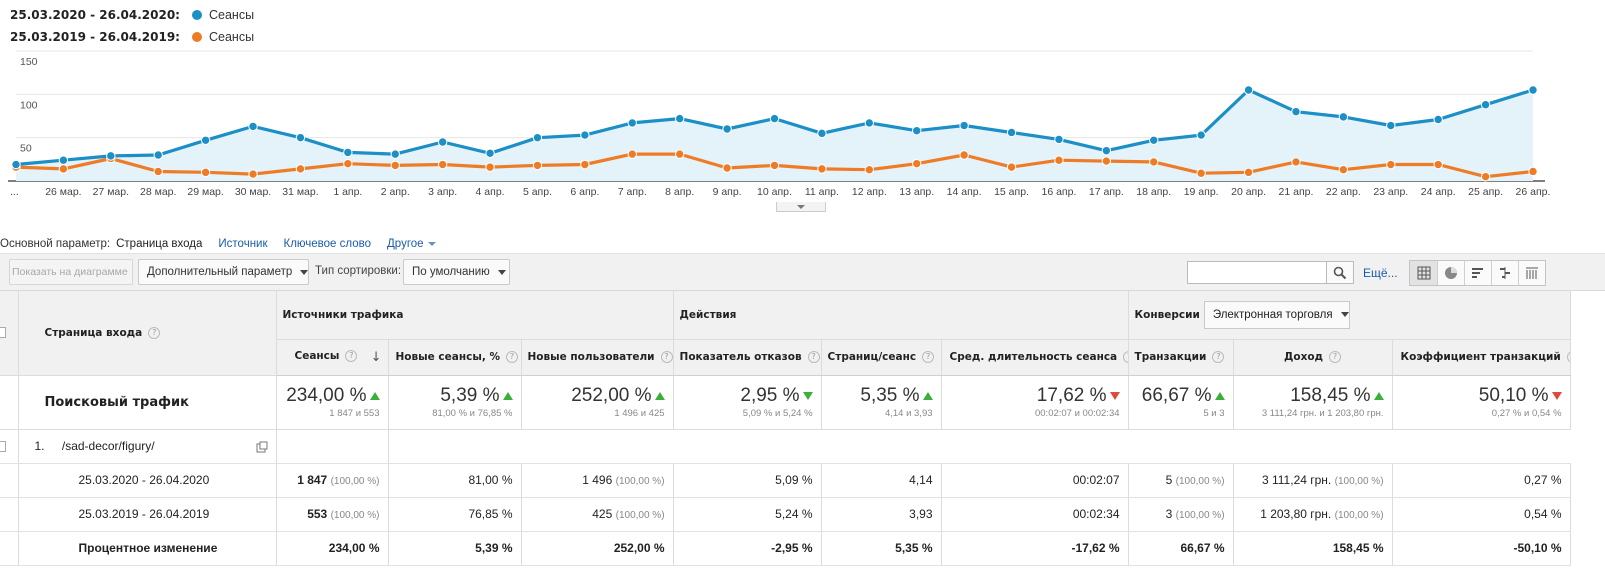 This screenshot has width=1605, height=582. Describe the element at coordinates (1181, 357) in the screenshot. I see `header-transactions: Транзакции?` at that location.